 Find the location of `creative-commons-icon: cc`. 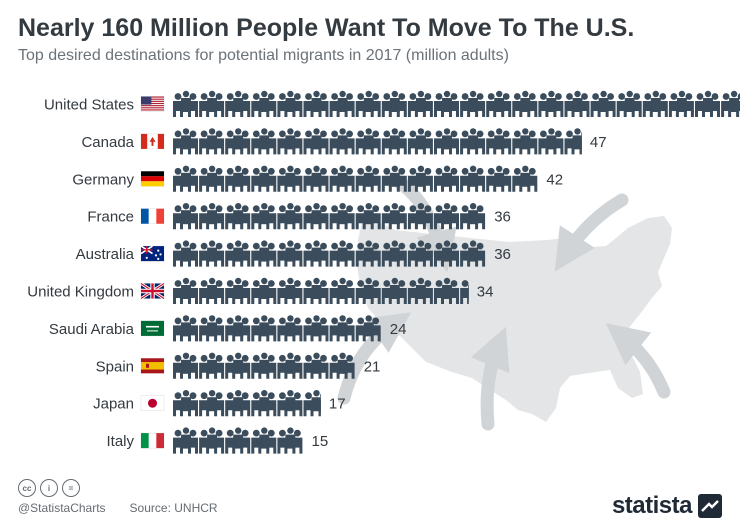

creative-commons-icon: cc is located at coordinates (27, 488).